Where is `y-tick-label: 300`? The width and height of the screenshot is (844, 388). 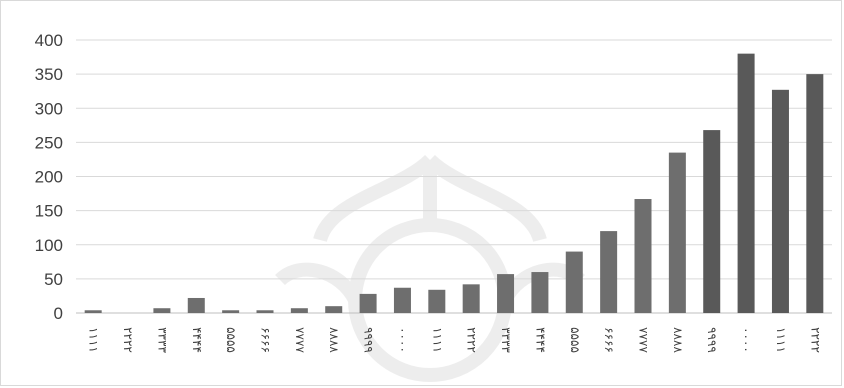 y-tick-label: 300 is located at coordinates (49, 108).